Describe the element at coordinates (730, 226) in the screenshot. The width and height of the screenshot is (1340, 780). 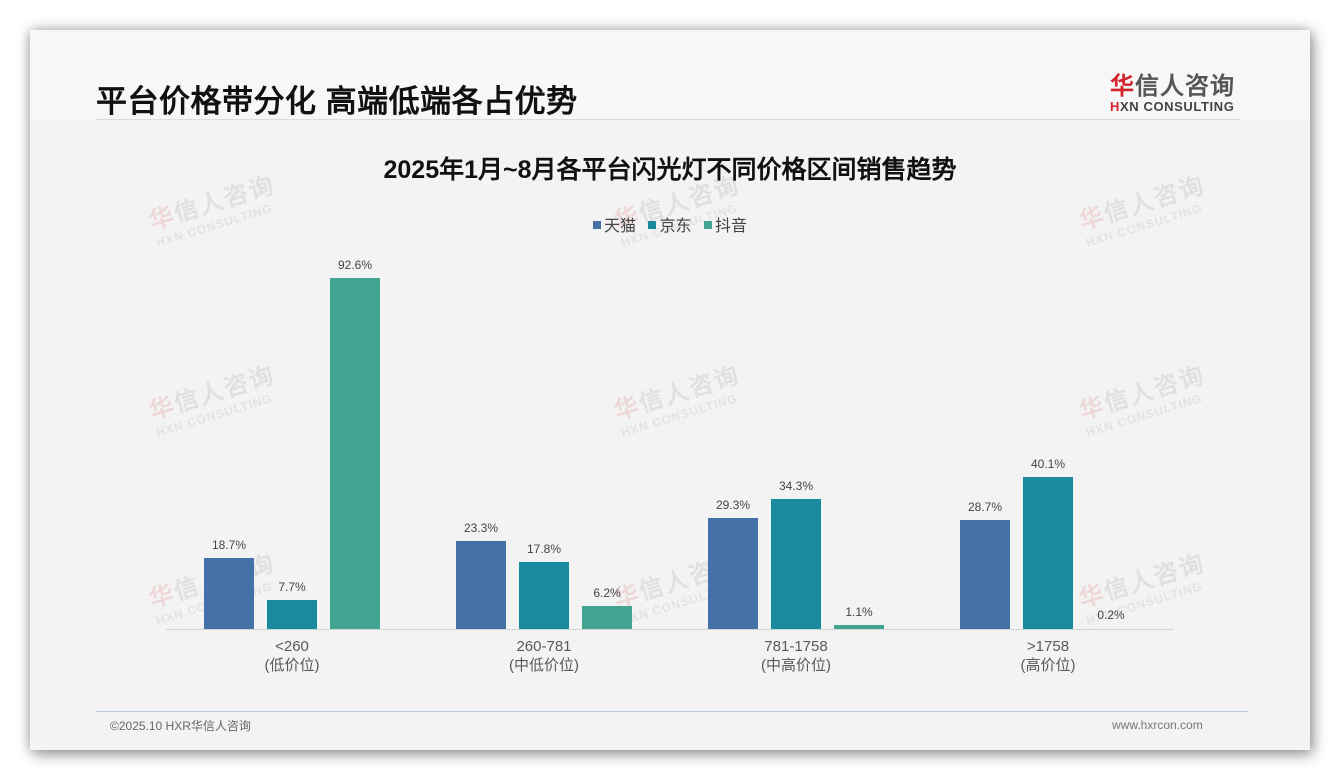
I see `legend-label: 抖音` at that location.